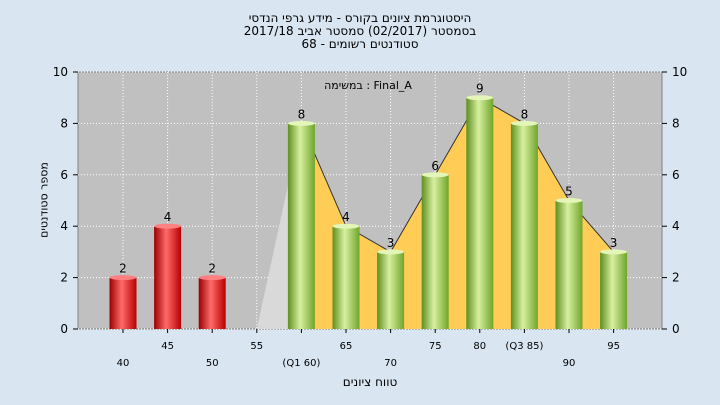  Describe the element at coordinates (212, 363) in the screenshot. I see `x-tick-label: 50` at that location.